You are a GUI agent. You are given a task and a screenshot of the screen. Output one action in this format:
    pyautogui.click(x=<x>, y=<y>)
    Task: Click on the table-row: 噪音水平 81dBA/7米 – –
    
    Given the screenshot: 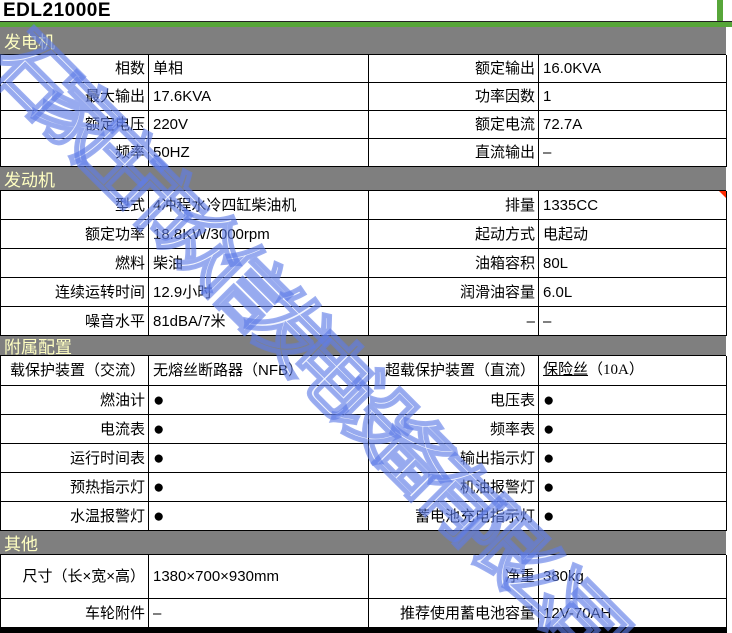 What is the action you would take?
    pyautogui.click(x=363, y=321)
    